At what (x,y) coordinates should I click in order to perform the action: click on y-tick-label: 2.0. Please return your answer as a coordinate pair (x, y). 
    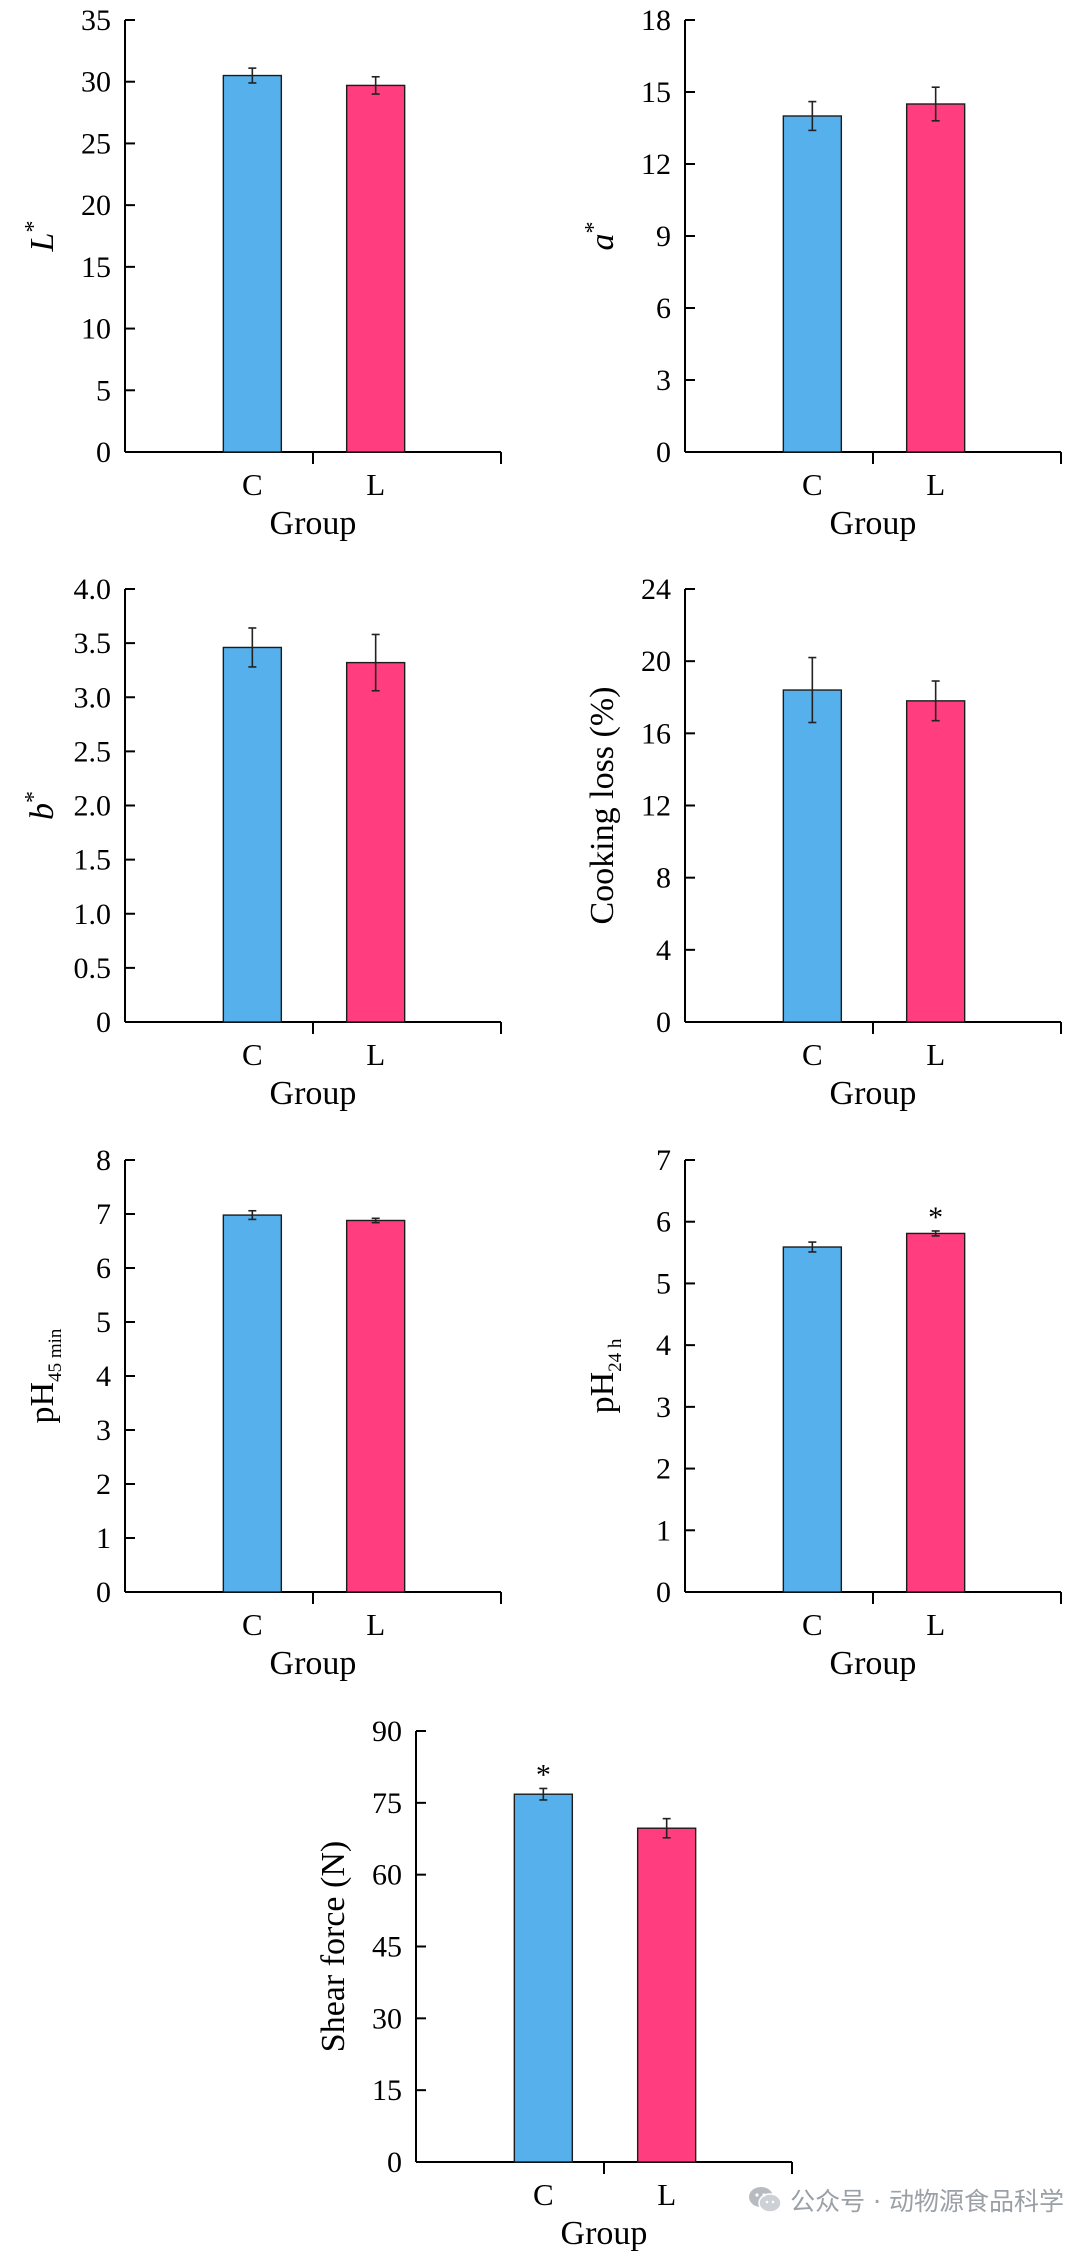
    Looking at the image, I should click on (93, 806).